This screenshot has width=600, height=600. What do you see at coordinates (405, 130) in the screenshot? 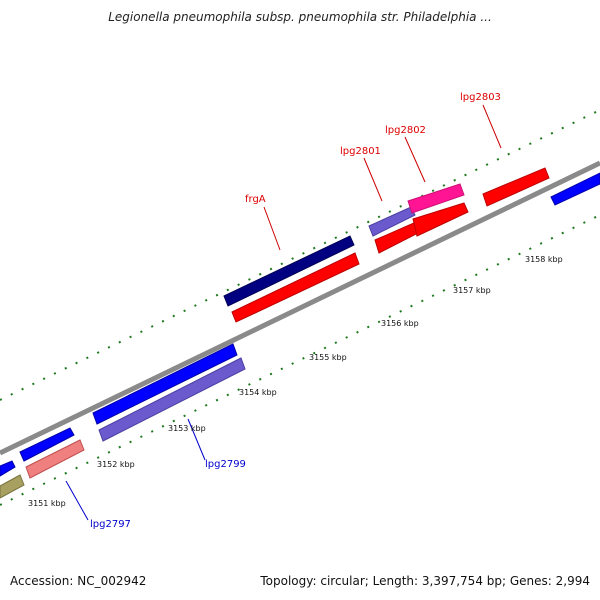
I see `gene-label-lpg2802: lpg2802` at bounding box center [405, 130].